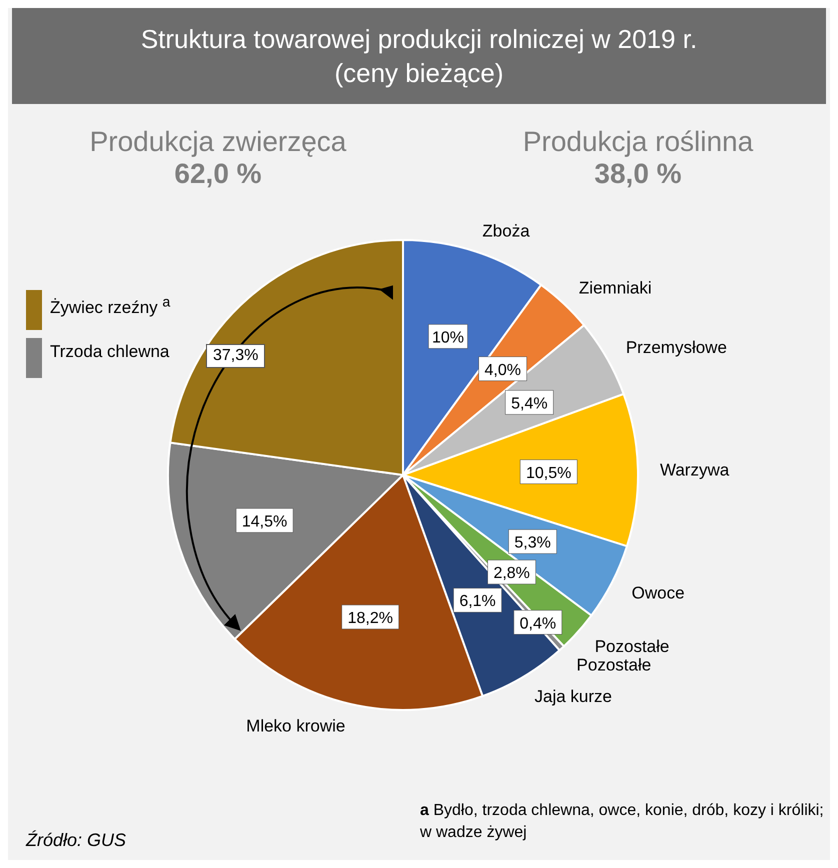 This screenshot has width=838, height=868. I want to click on data-label: 5,4%, so click(529, 403).